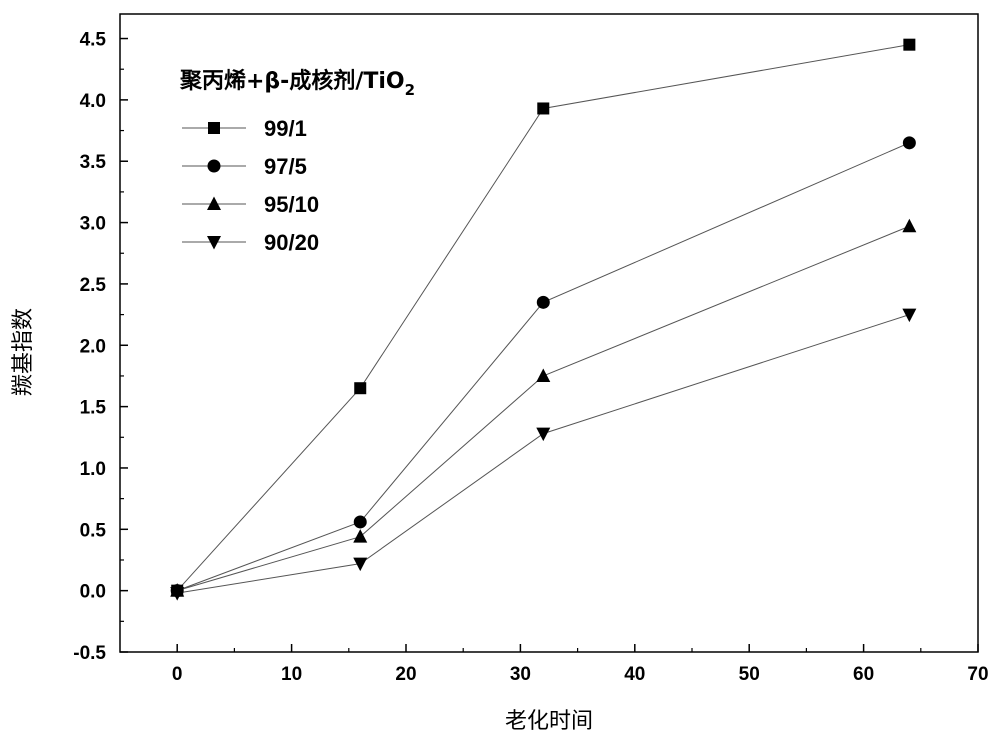 This screenshot has width=1000, height=745. I want to click on legend-label-90/20: 90/20, so click(291, 242).